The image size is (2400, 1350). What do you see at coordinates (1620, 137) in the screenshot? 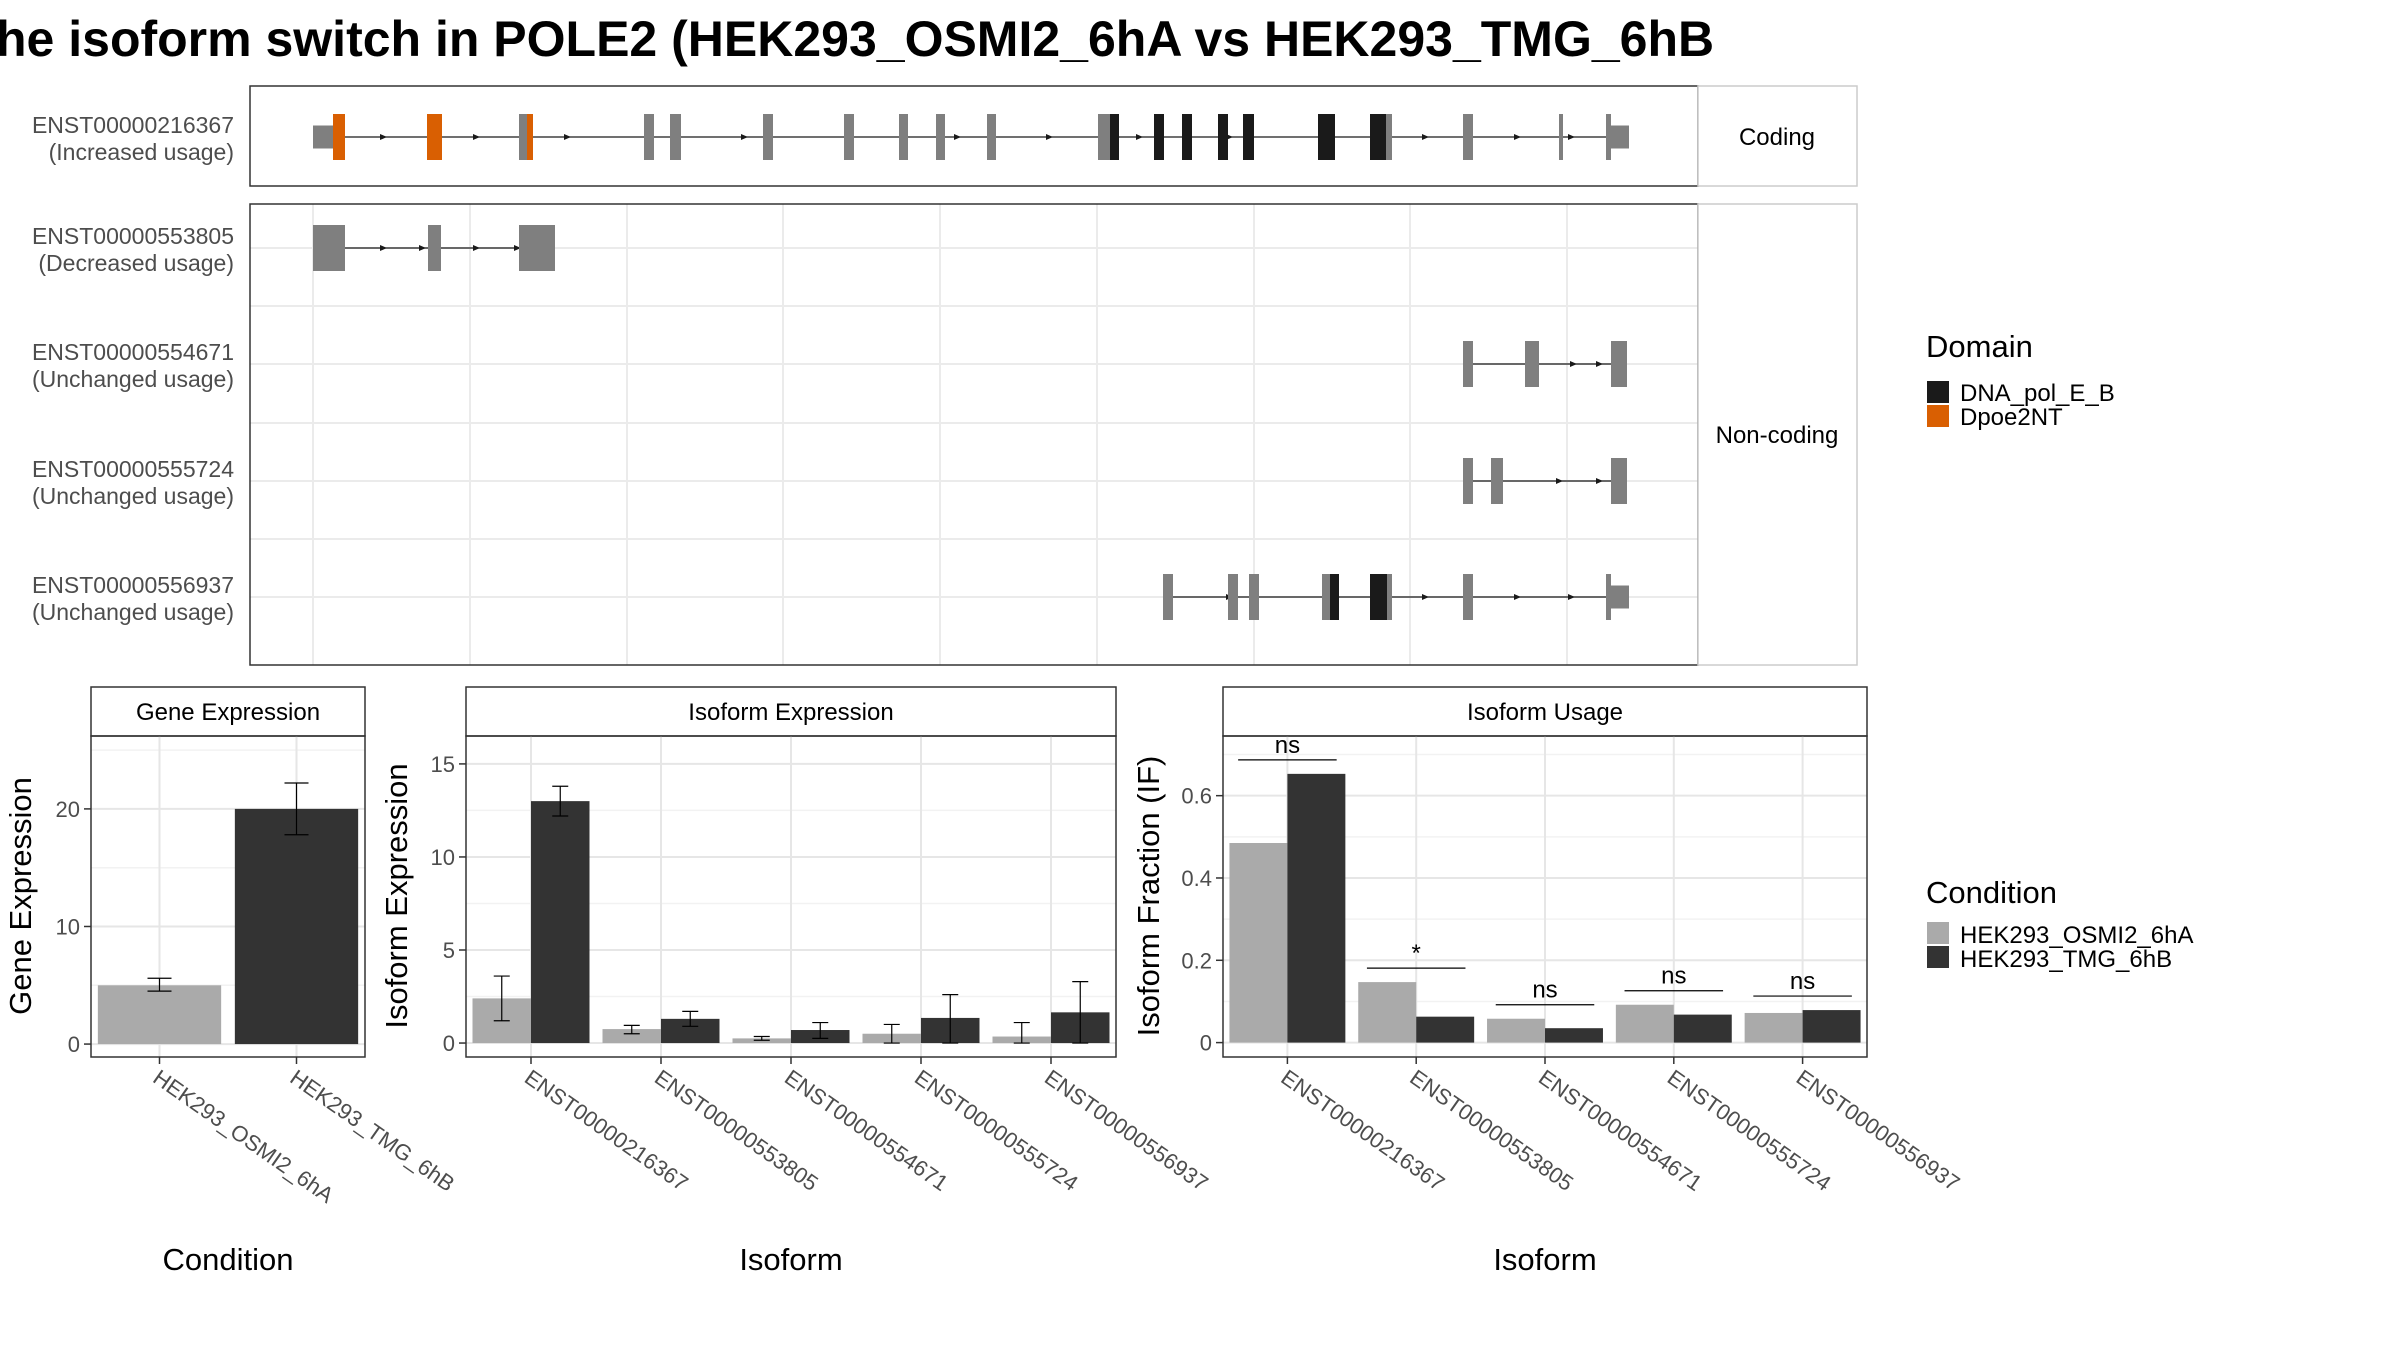
I see `utr-r1-end` at bounding box center [1620, 137].